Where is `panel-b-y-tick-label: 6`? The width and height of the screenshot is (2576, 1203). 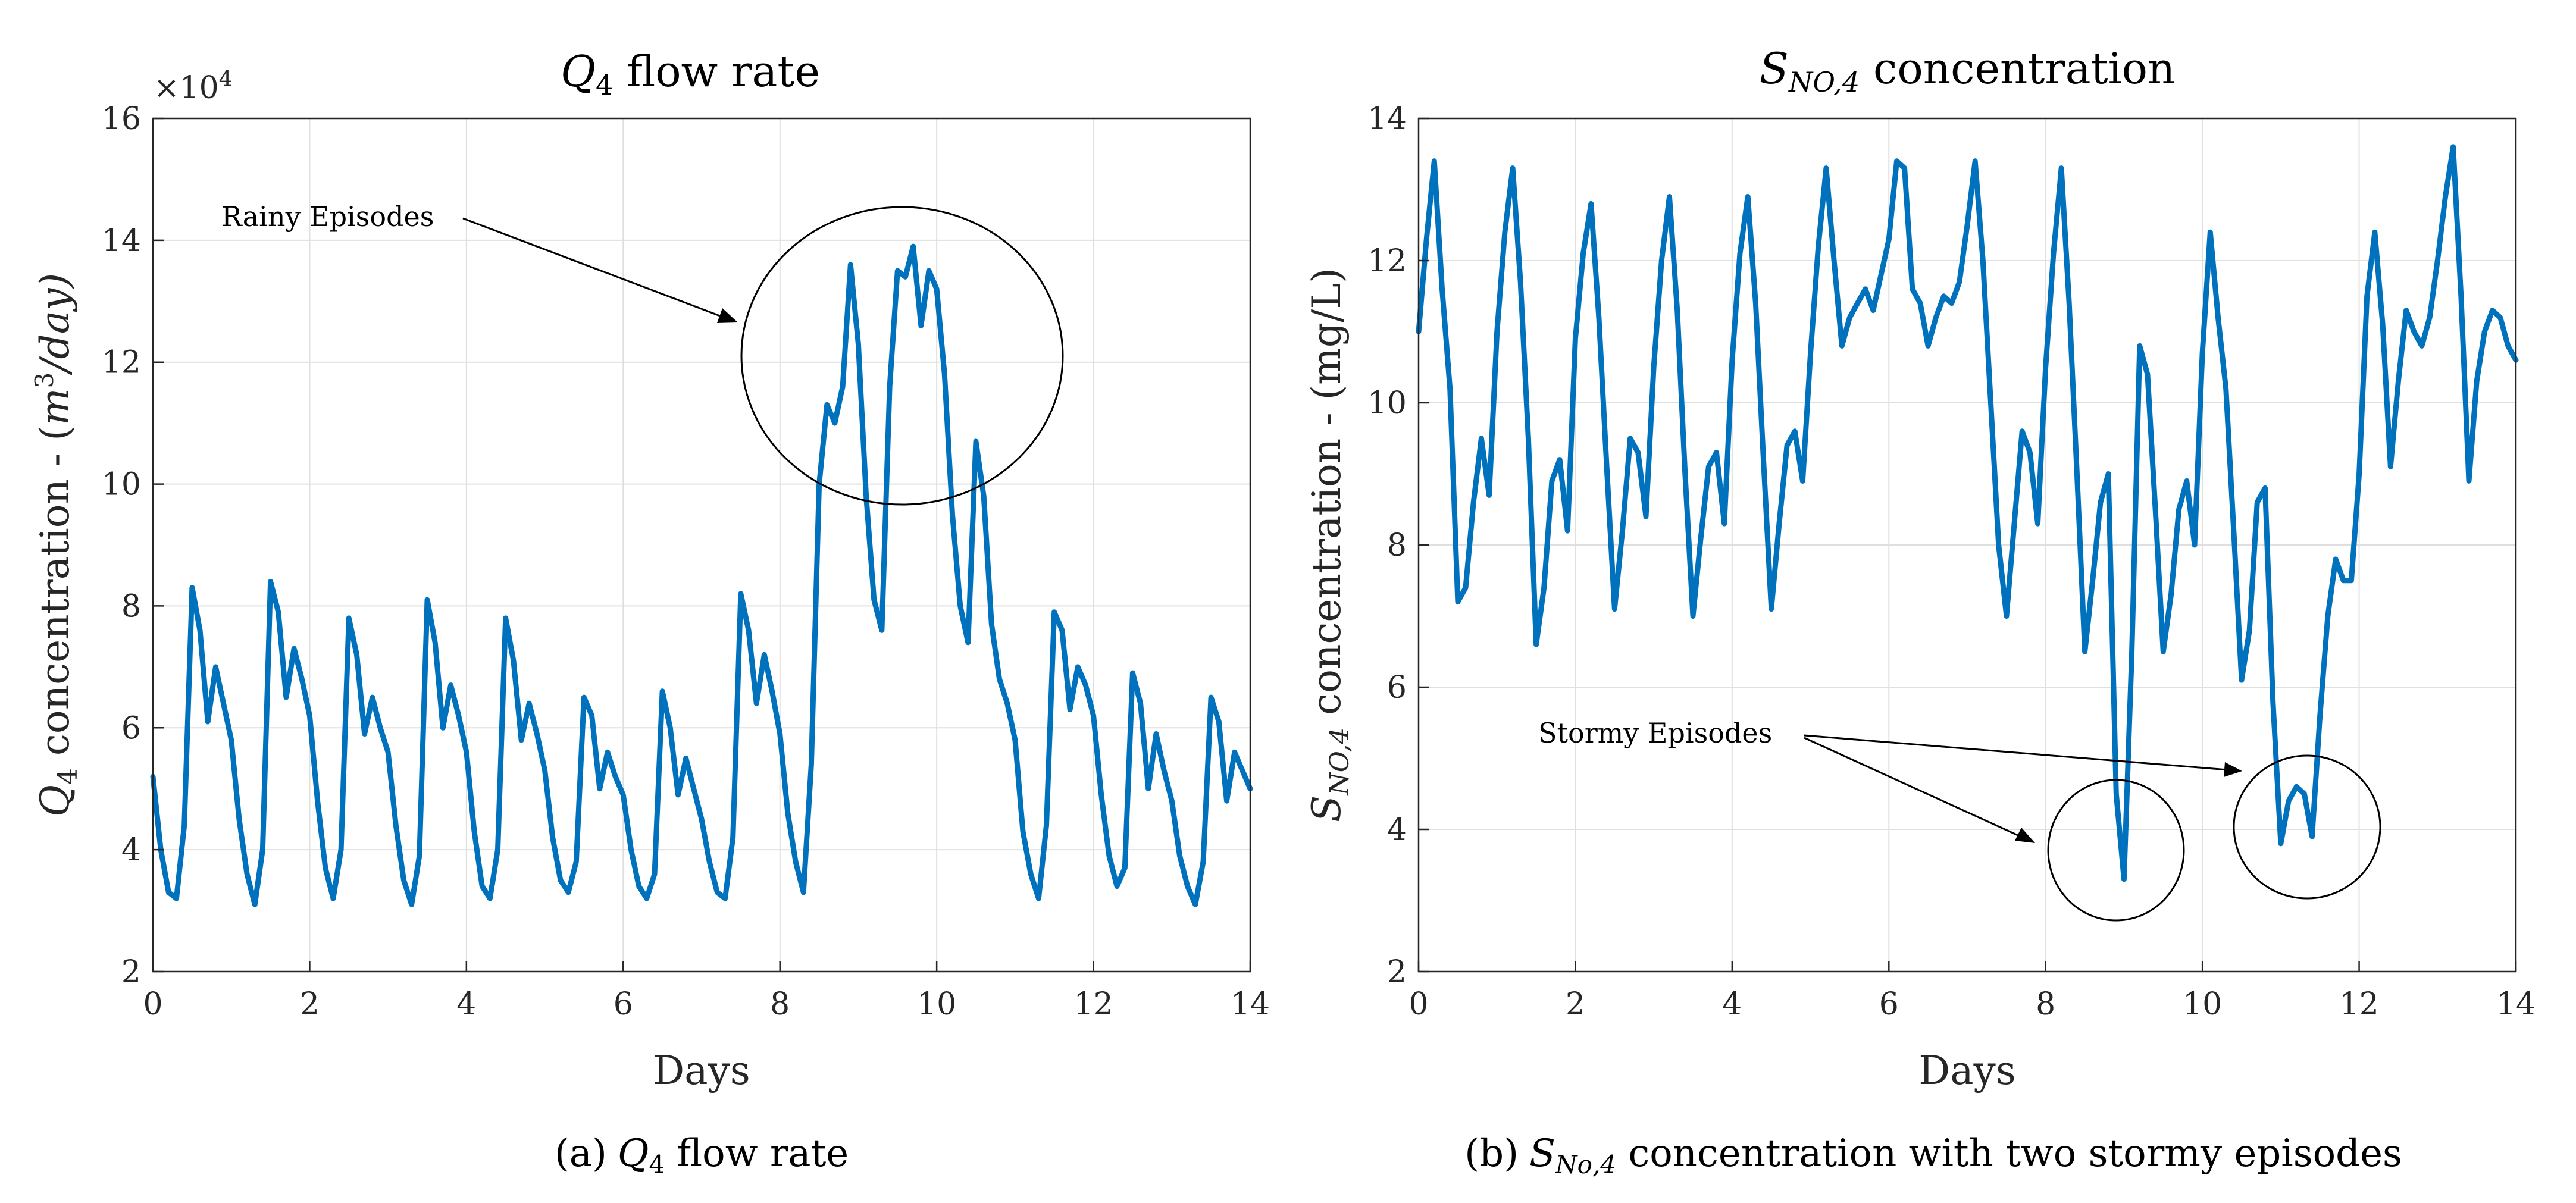 panel-b-y-tick-label: 6 is located at coordinates (1397, 688).